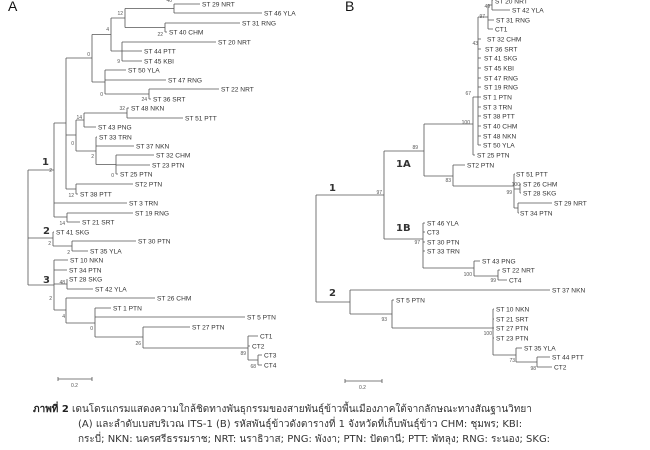 The height and width of the screenshot is (450, 650). I want to click on tree-b-leaf-label: ST 30 PTN, so click(443, 242).